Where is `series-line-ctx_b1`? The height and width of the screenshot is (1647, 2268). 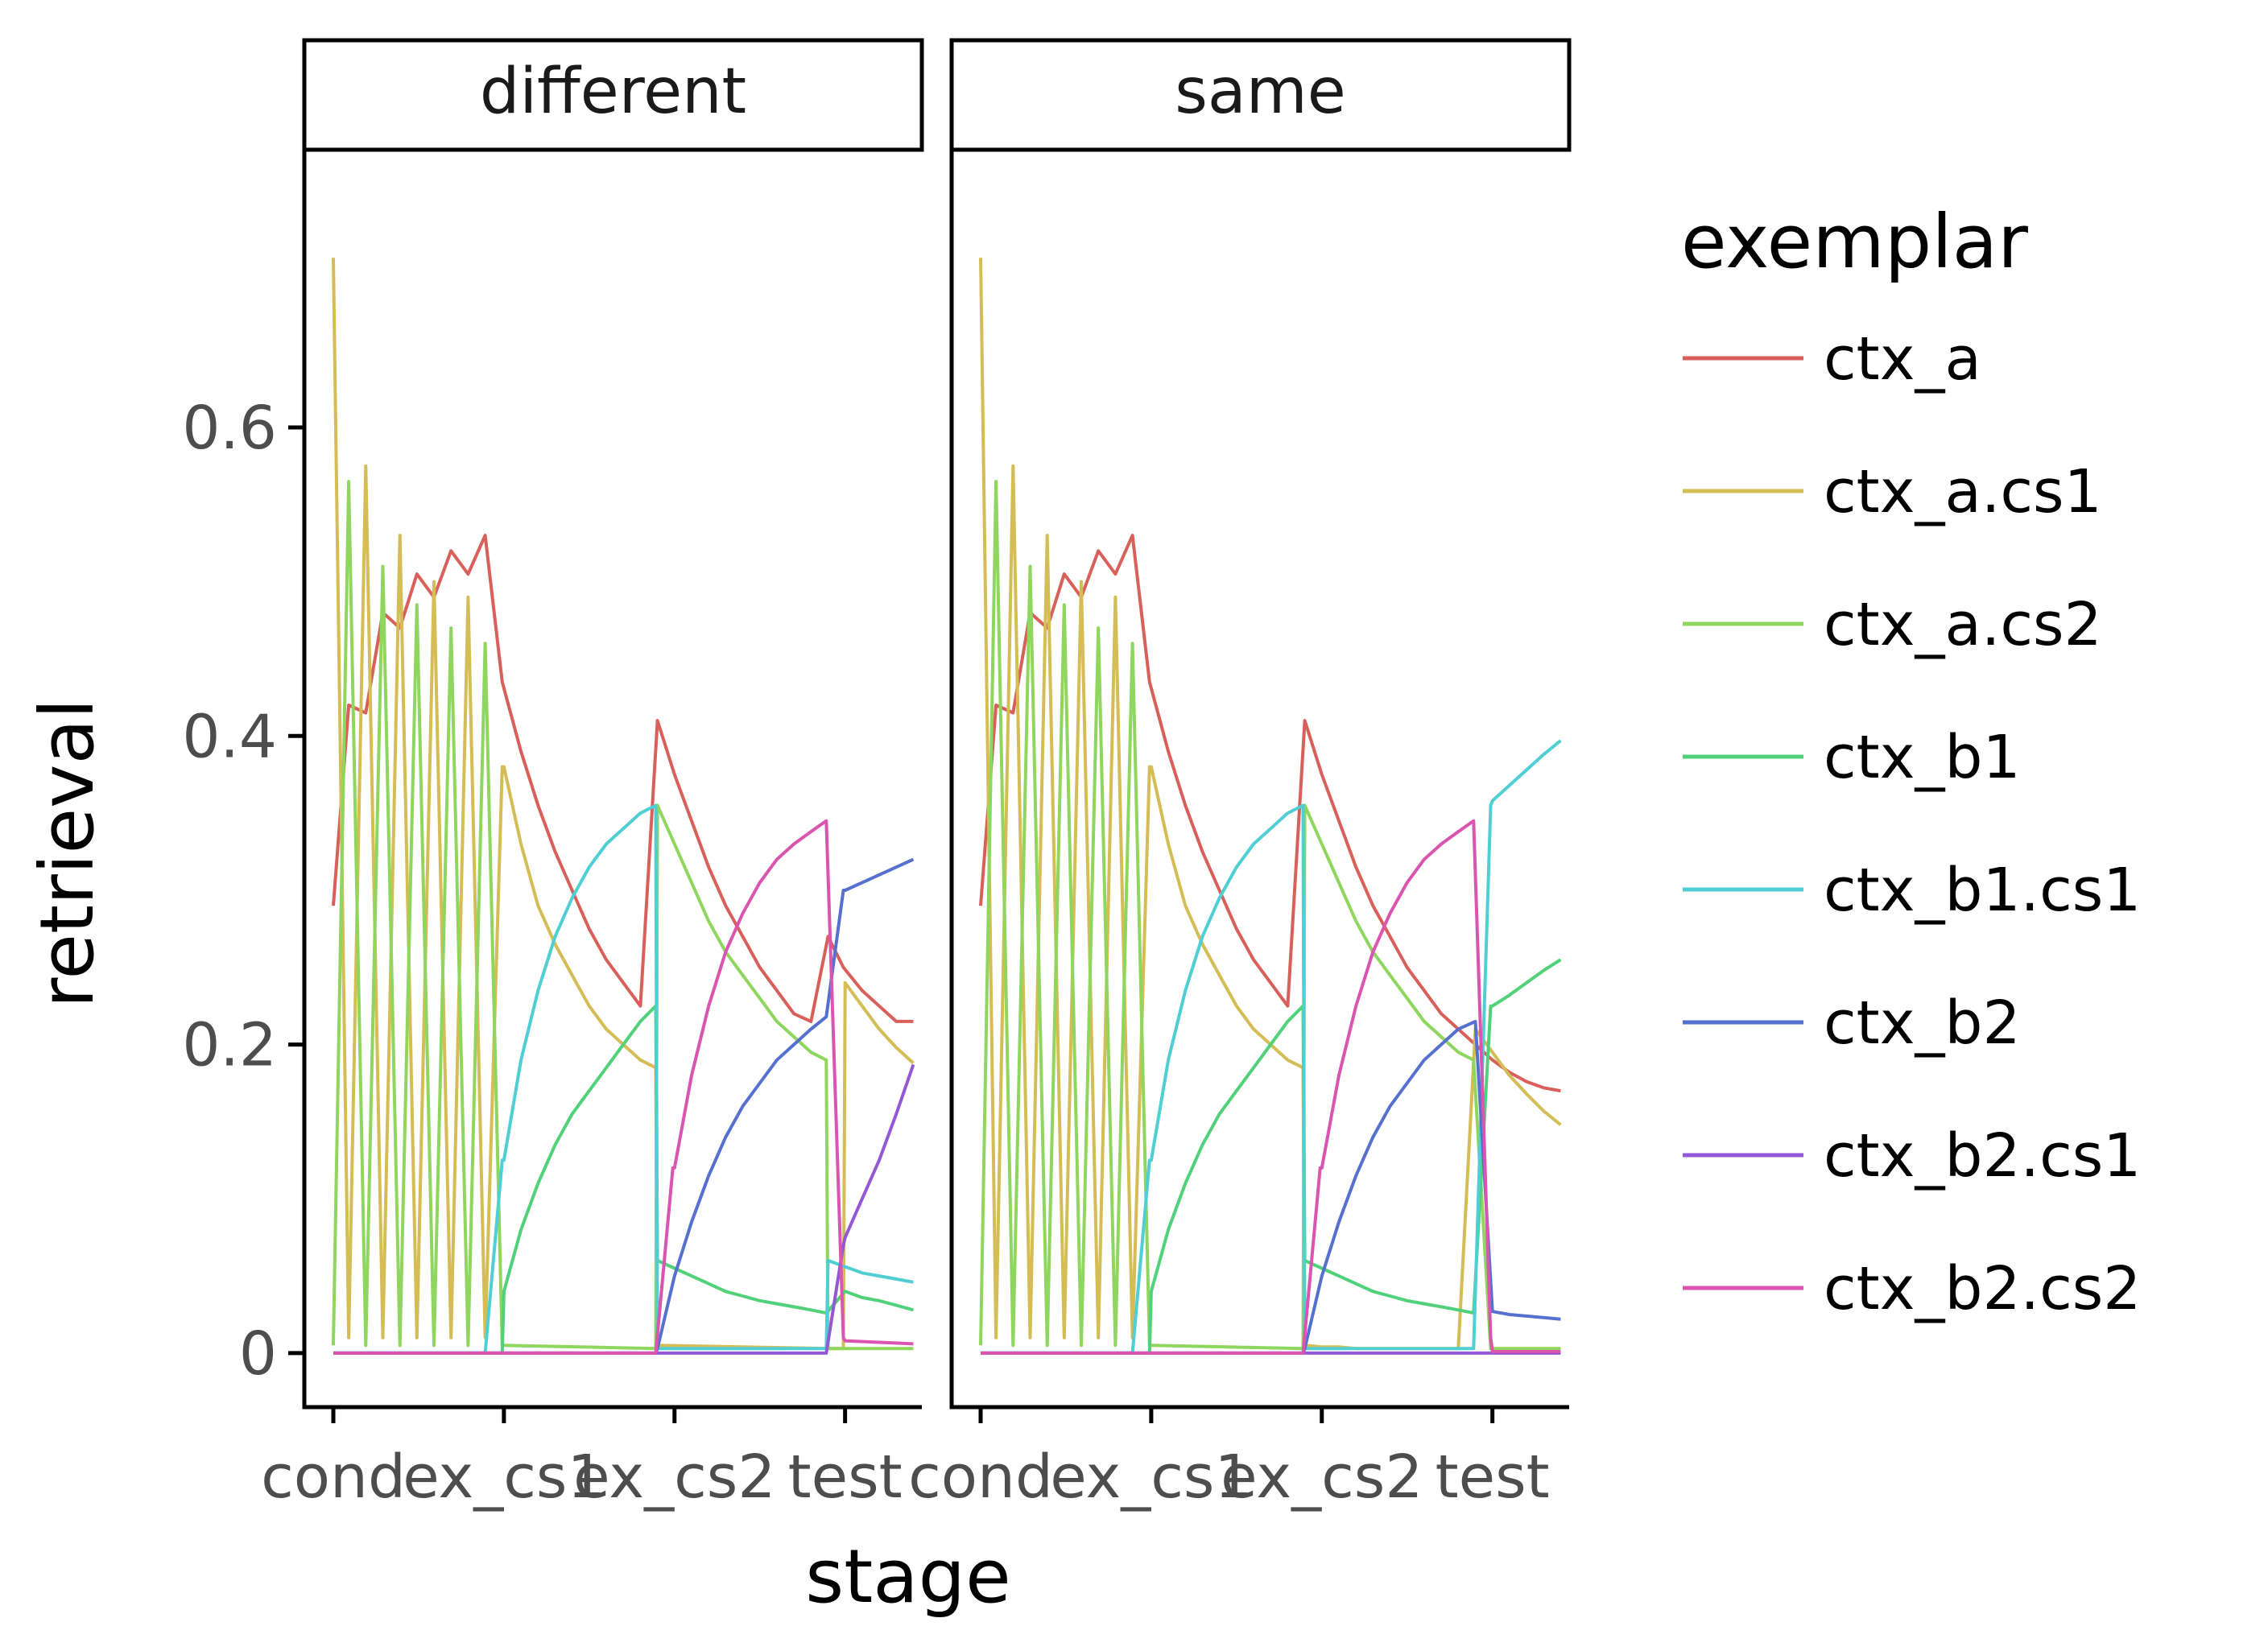
series-line-ctx_b1 is located at coordinates (1271, 1156).